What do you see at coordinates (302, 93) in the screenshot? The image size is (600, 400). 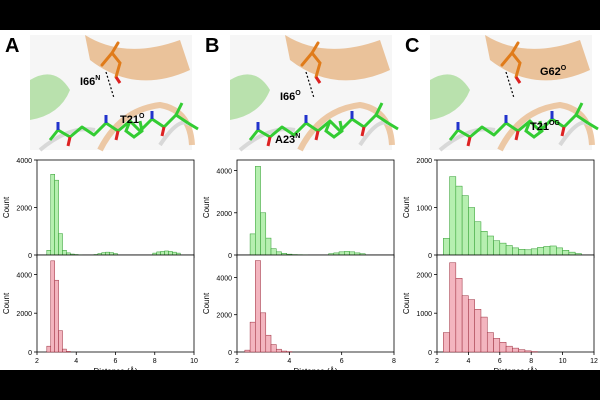 I see `panel-b: B I66O A23N` at bounding box center [302, 93].